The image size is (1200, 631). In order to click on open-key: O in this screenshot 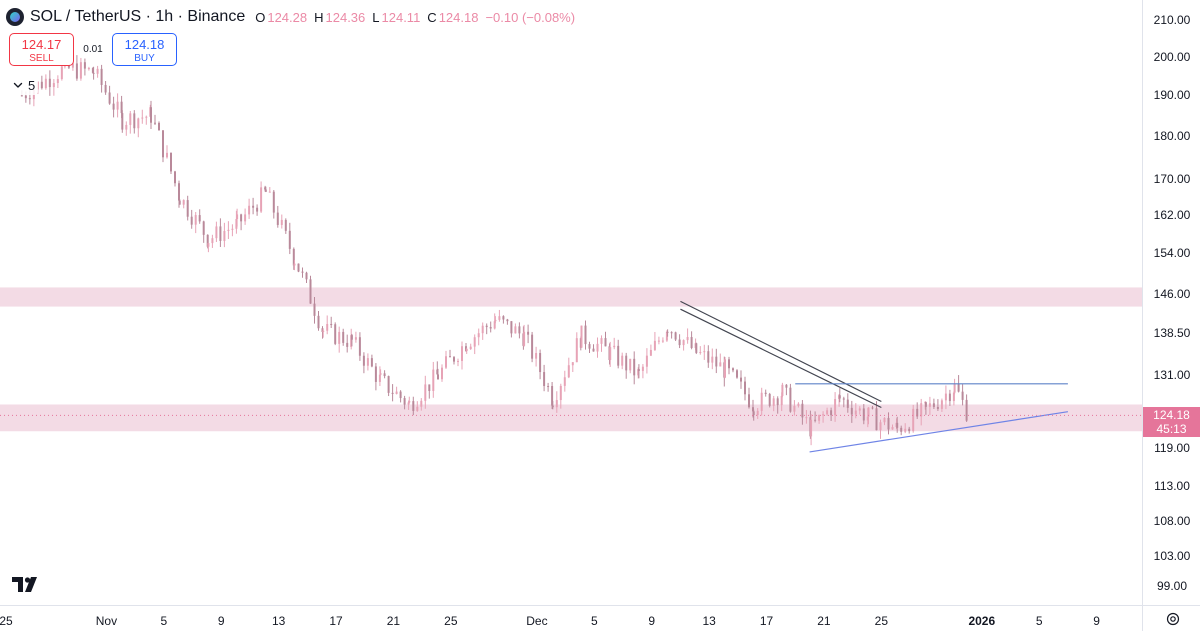, I will do `click(260, 17)`.